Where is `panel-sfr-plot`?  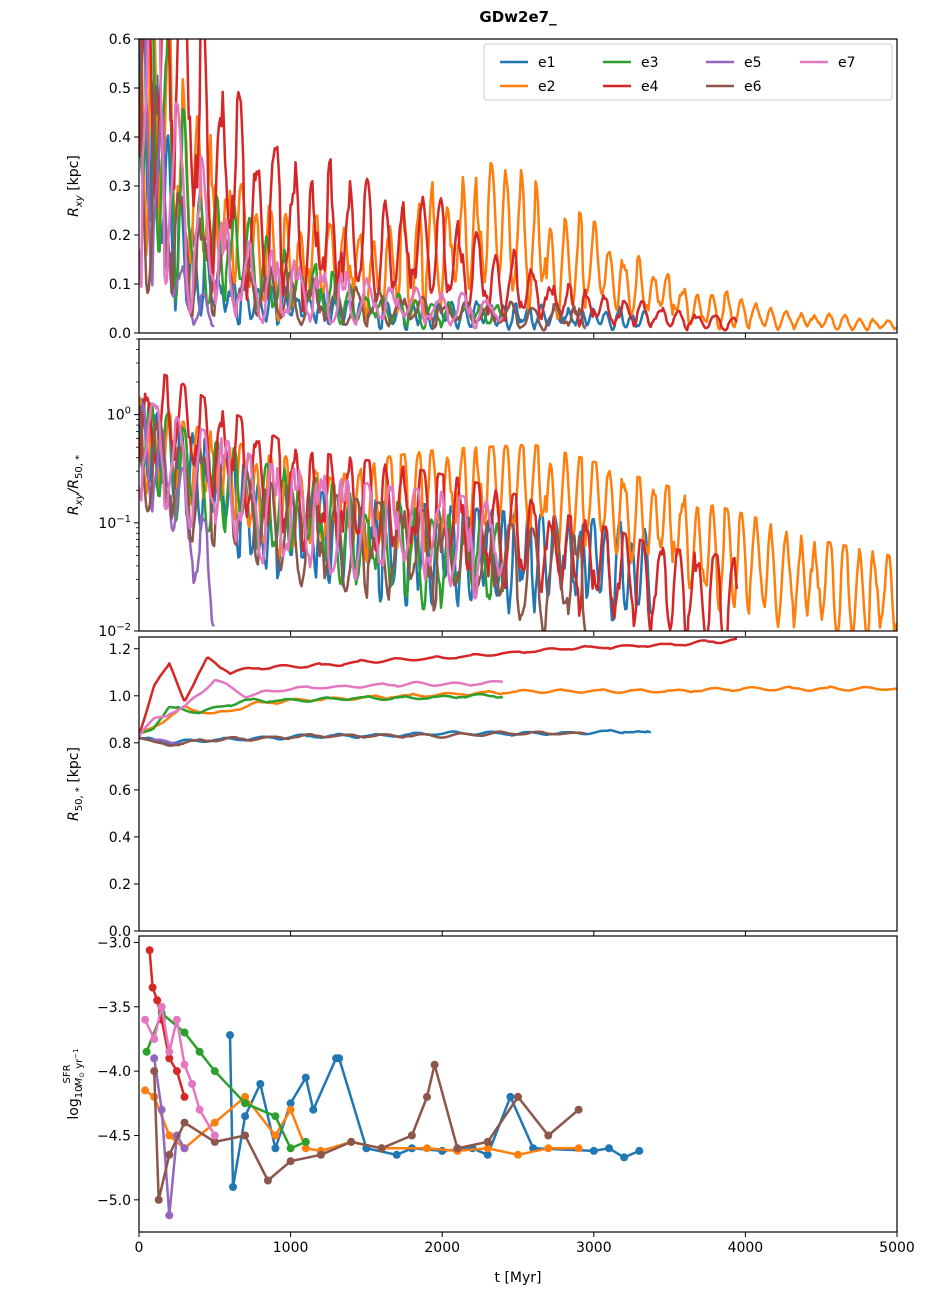 panel-sfr-plot is located at coordinates (392, 1083).